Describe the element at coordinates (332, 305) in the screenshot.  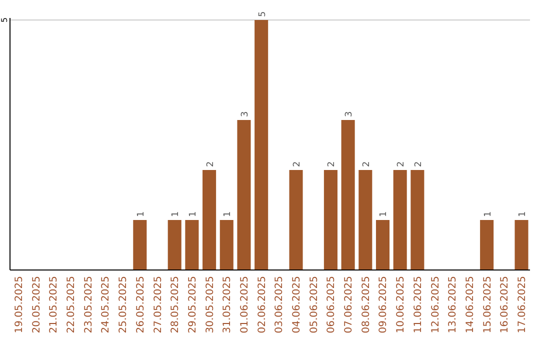
I see `x-tick-label: 06.06.2025` at that location.